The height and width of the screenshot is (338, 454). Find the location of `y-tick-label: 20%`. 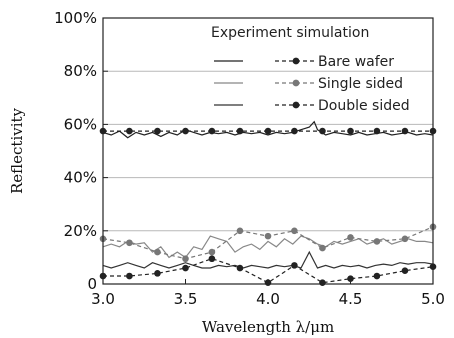

y-tick-label: 20% is located at coordinates (80, 231).